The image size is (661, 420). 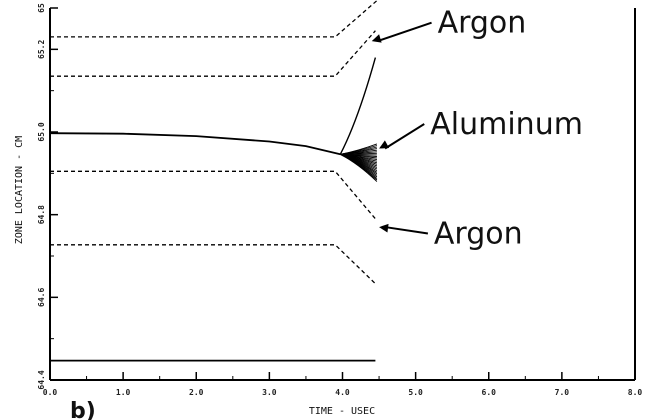 I want to click on x-tick-label: 5.0, so click(x=415, y=392).